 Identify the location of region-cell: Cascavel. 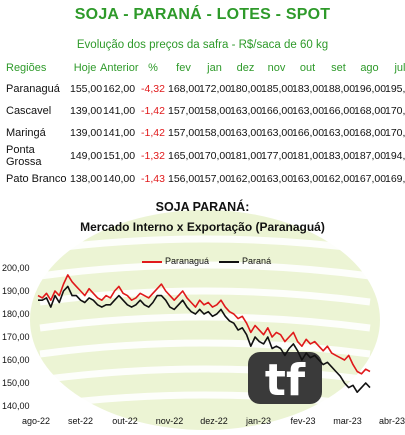
(29, 111).